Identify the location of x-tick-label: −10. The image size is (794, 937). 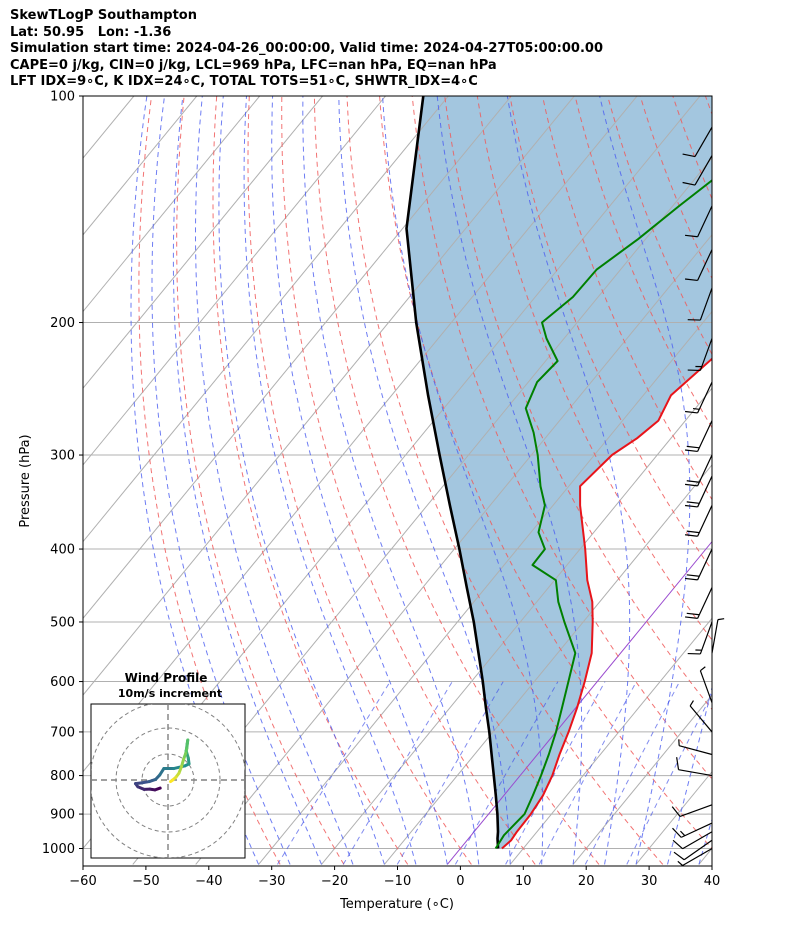
(397, 881).